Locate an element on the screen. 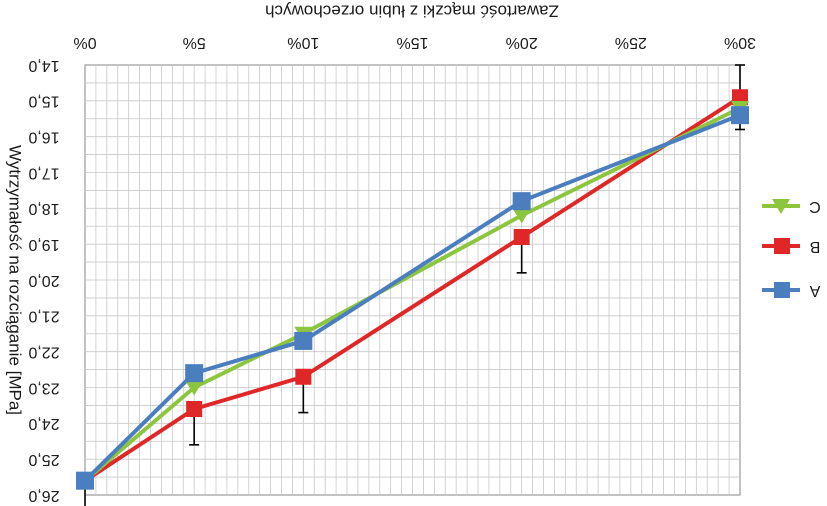 The height and width of the screenshot is (506, 827). x-tick-label: 10% is located at coordinates (303, 42).